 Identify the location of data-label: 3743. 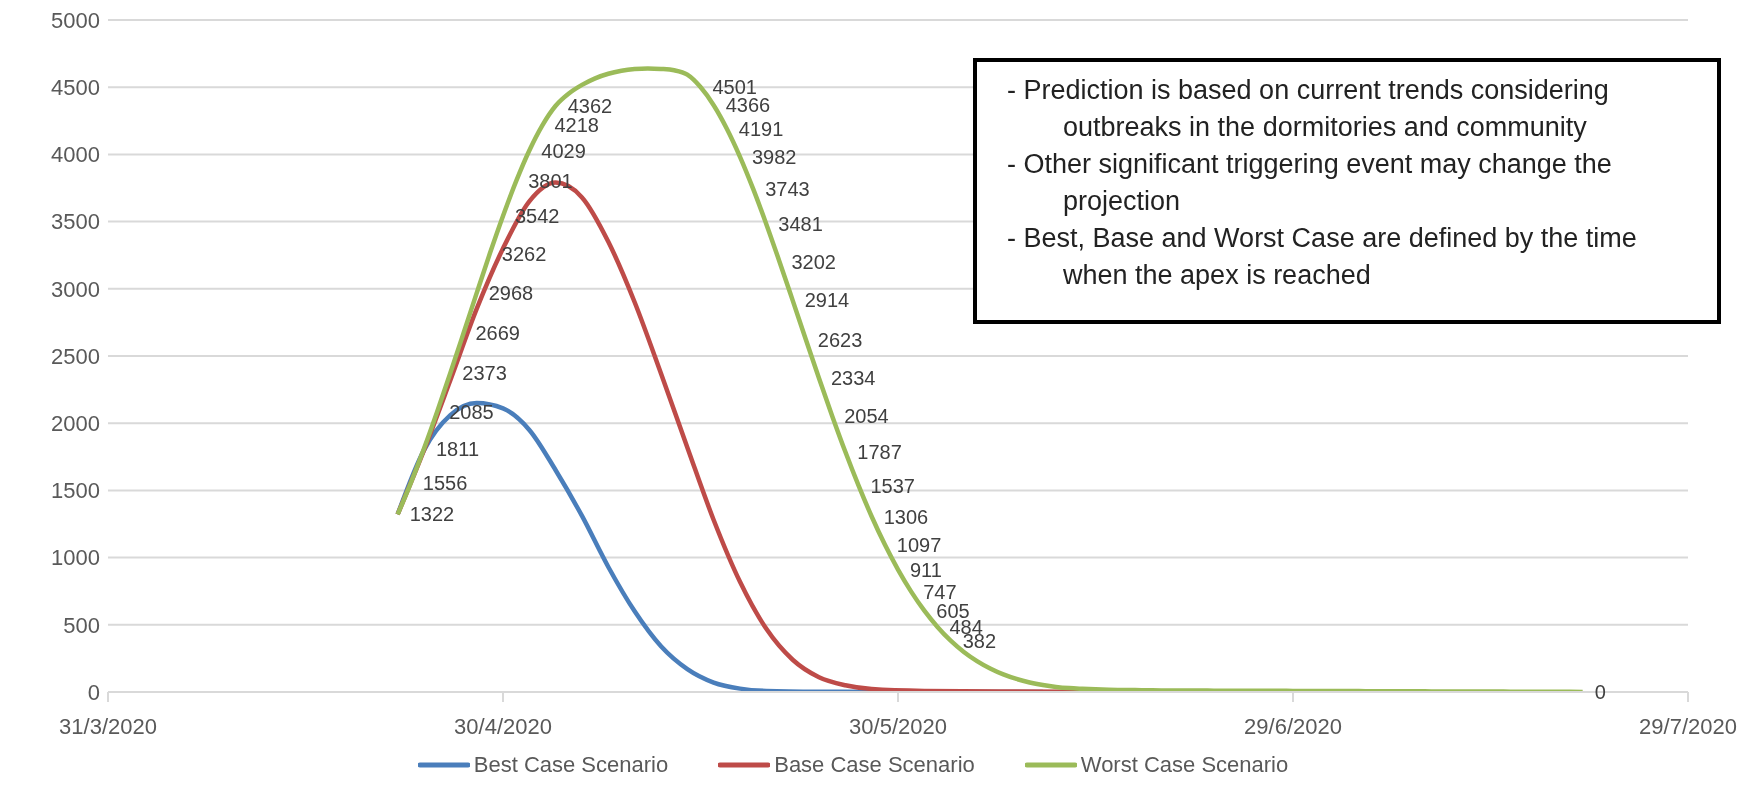
(787, 189).